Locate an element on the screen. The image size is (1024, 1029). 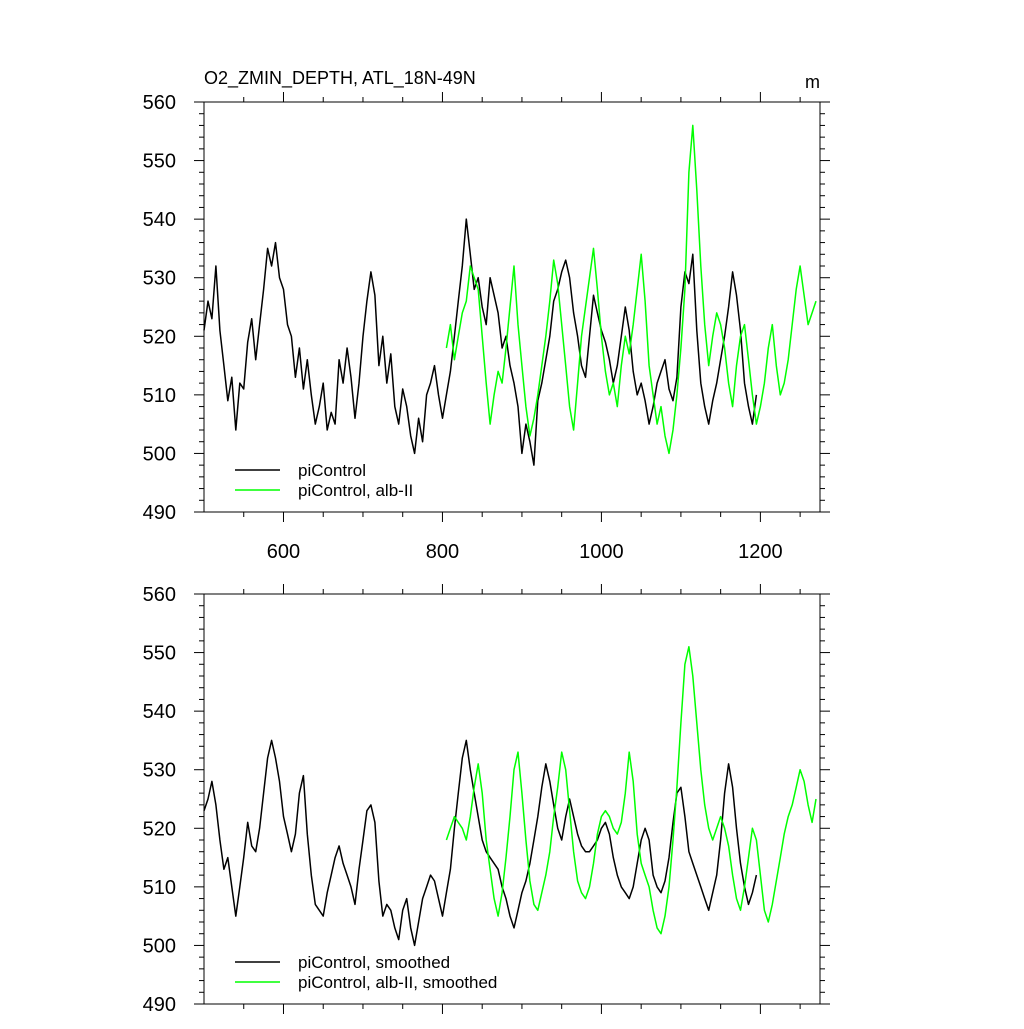
x-tick-label: 600 is located at coordinates (283, 552).